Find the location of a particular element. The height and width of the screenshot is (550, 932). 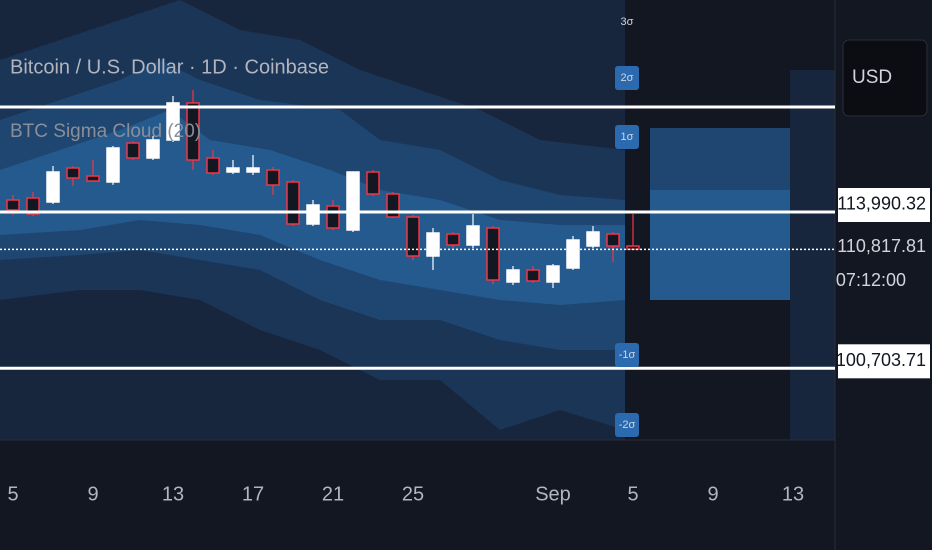

current-price-box is located at coordinates (884, 264).